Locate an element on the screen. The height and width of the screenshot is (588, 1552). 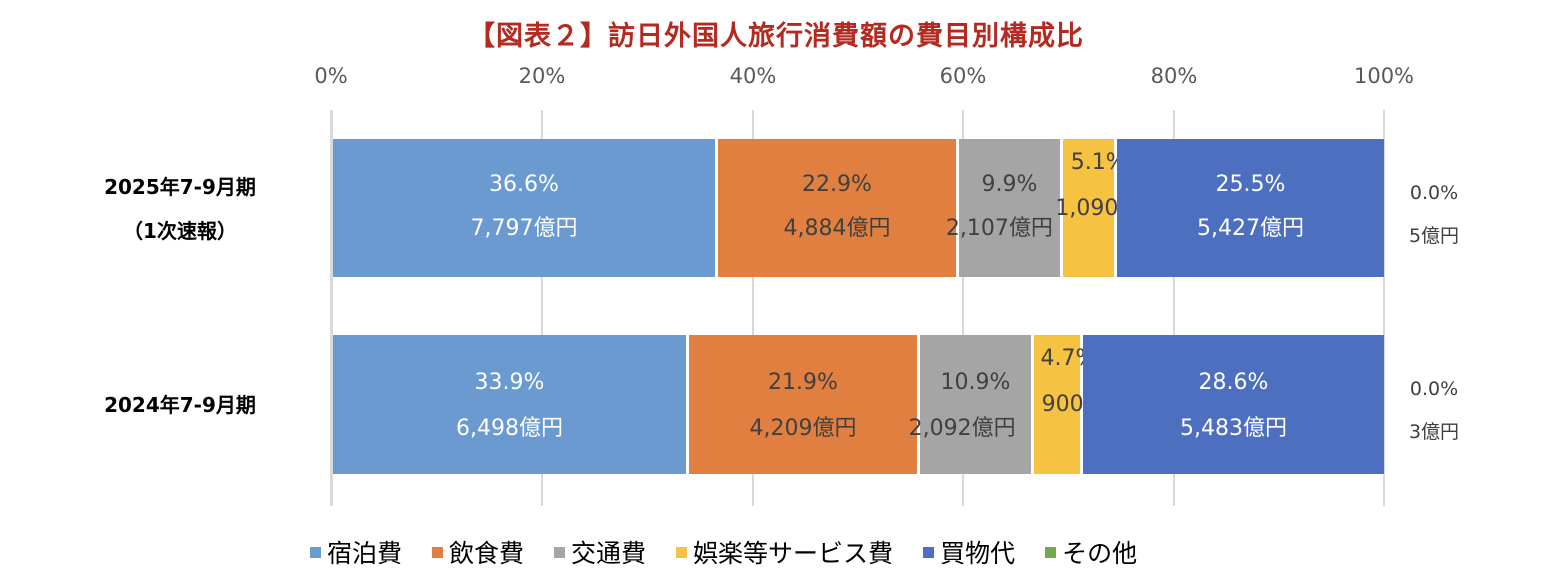
segment-amount: 2,092億円 is located at coordinates (962, 428).